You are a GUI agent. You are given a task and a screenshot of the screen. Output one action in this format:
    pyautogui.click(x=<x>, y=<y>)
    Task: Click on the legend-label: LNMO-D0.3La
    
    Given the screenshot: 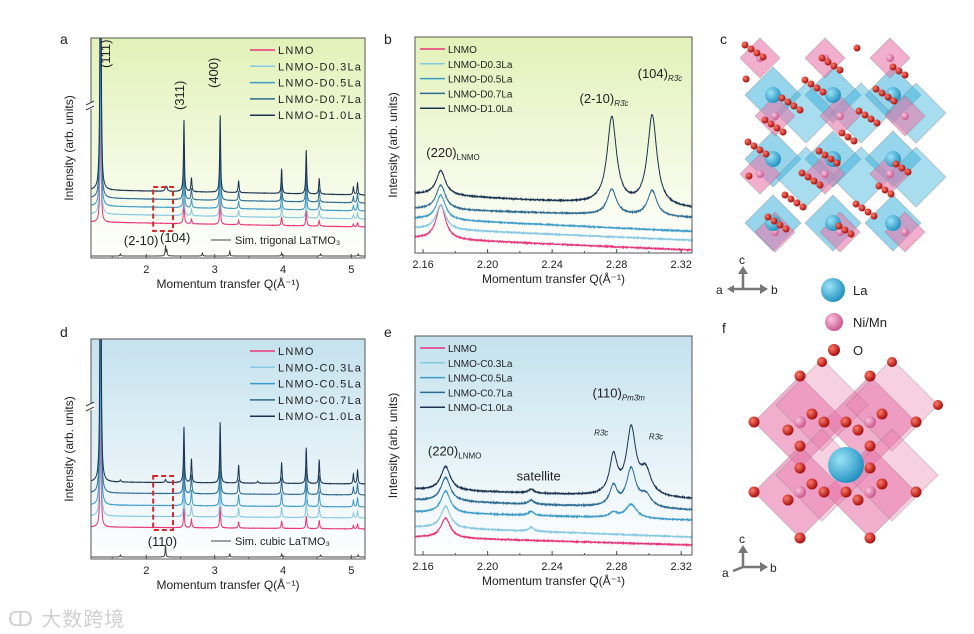 What is the action you would take?
    pyautogui.click(x=480, y=65)
    